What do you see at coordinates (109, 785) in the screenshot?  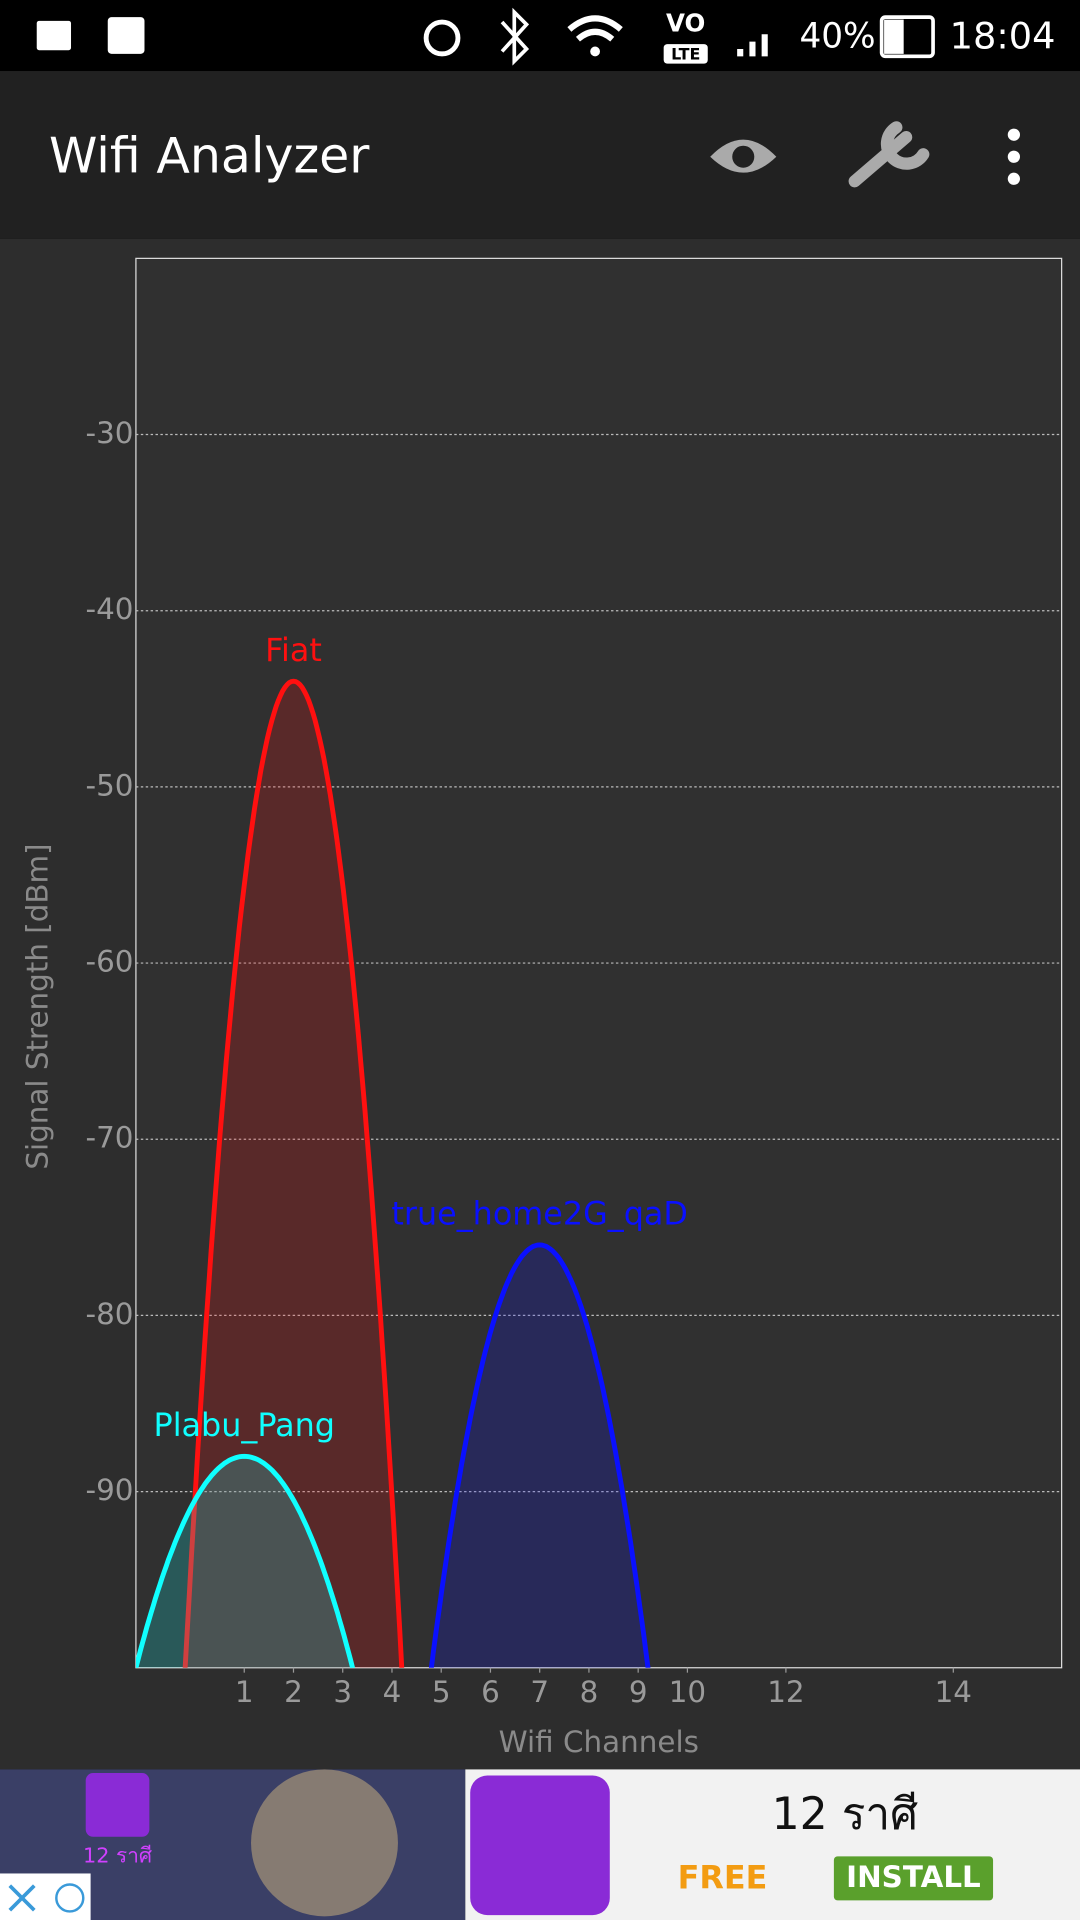 I see `y-tick-label: -50` at bounding box center [109, 785].